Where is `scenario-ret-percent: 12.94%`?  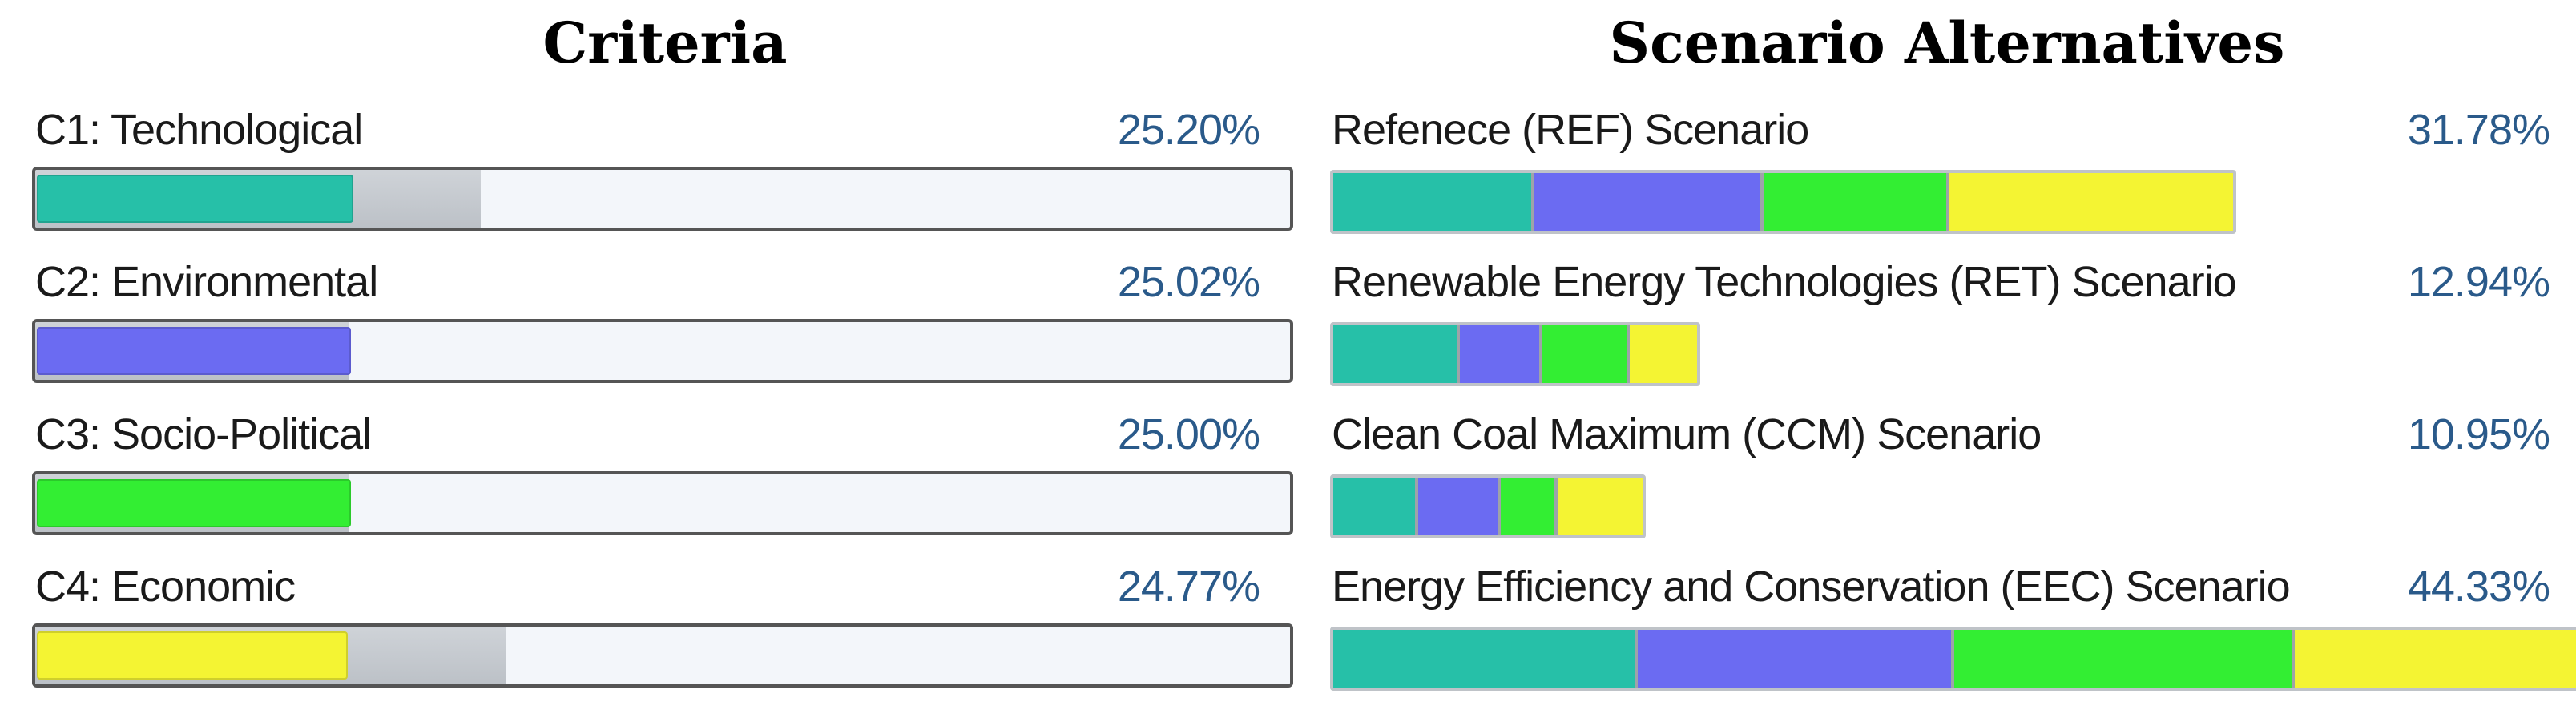 scenario-ret-percent: 12.94% is located at coordinates (2478, 282).